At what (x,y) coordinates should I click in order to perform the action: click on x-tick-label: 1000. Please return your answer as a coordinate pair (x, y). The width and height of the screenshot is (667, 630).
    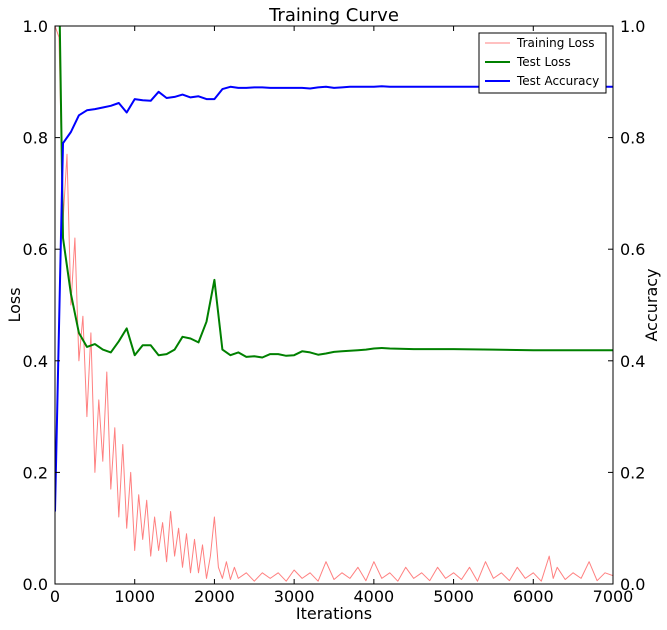
    Looking at the image, I should click on (134, 596).